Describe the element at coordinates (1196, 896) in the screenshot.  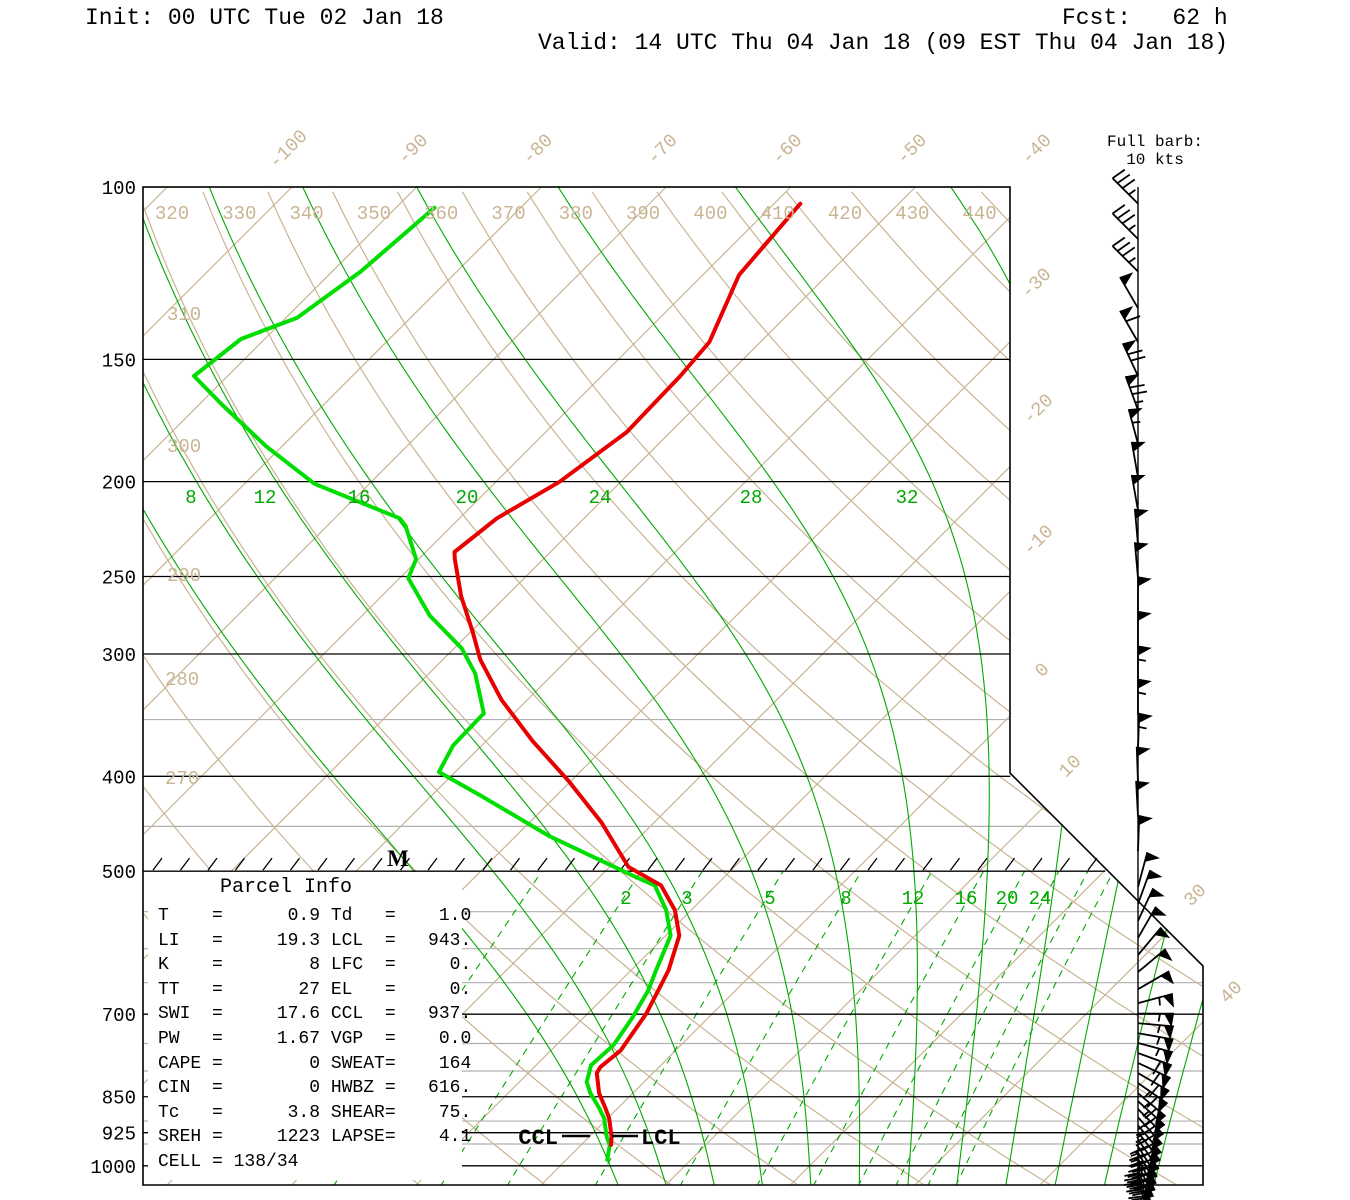
I see `svg-text: 30` at that location.